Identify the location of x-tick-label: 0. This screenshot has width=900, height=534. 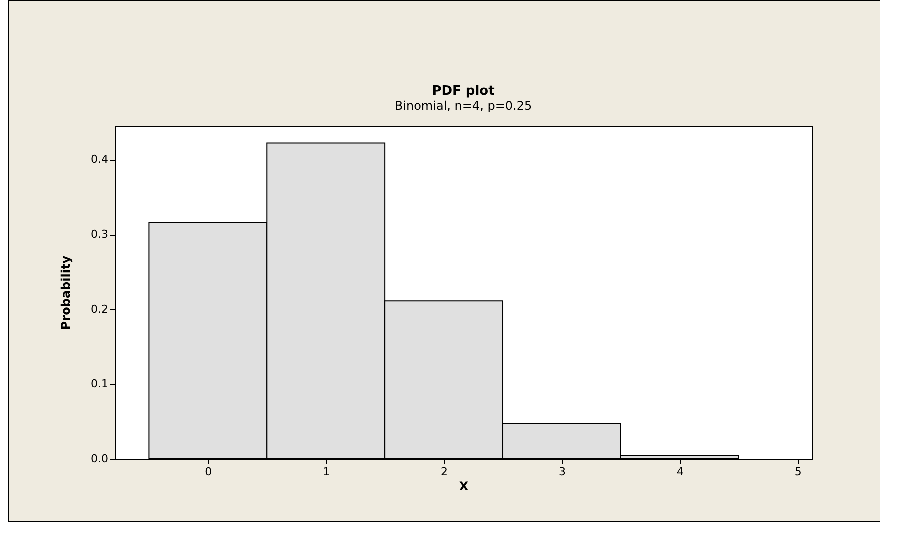
(208, 472).